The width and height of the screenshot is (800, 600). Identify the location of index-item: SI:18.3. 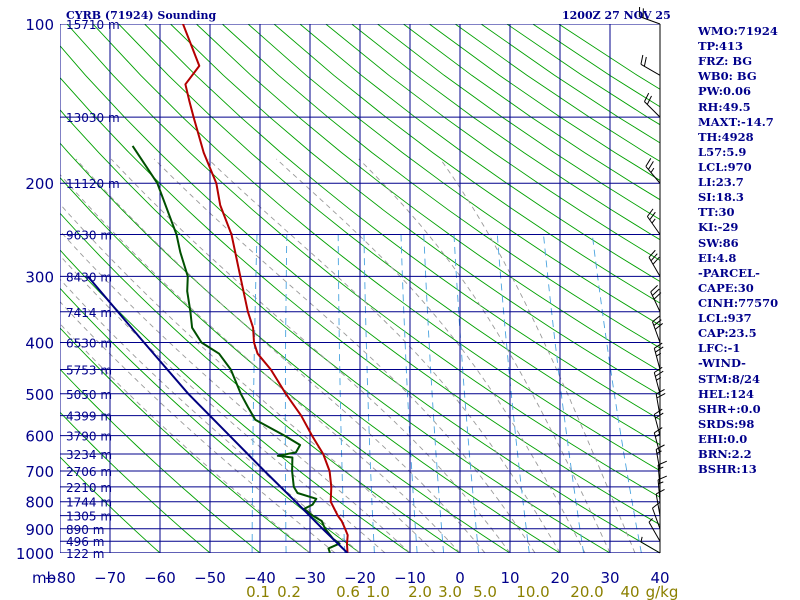
(721, 197).